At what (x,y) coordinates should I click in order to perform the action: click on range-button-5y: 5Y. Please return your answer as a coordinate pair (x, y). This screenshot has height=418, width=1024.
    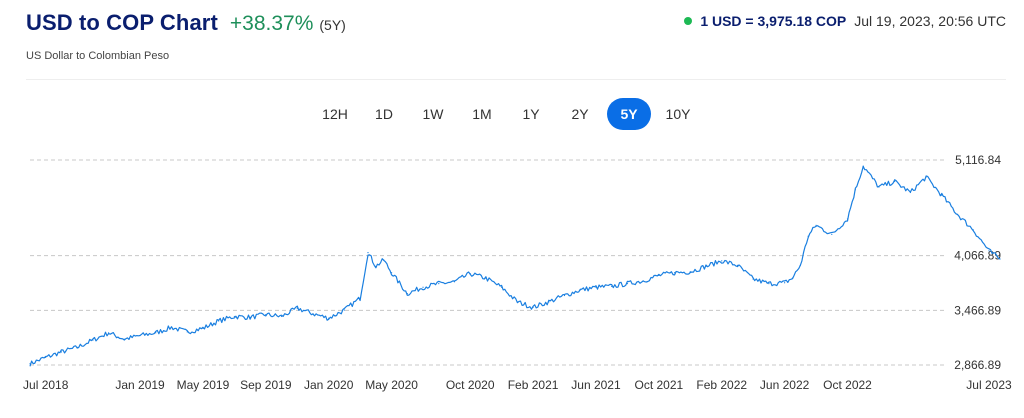
    Looking at the image, I should click on (629, 114).